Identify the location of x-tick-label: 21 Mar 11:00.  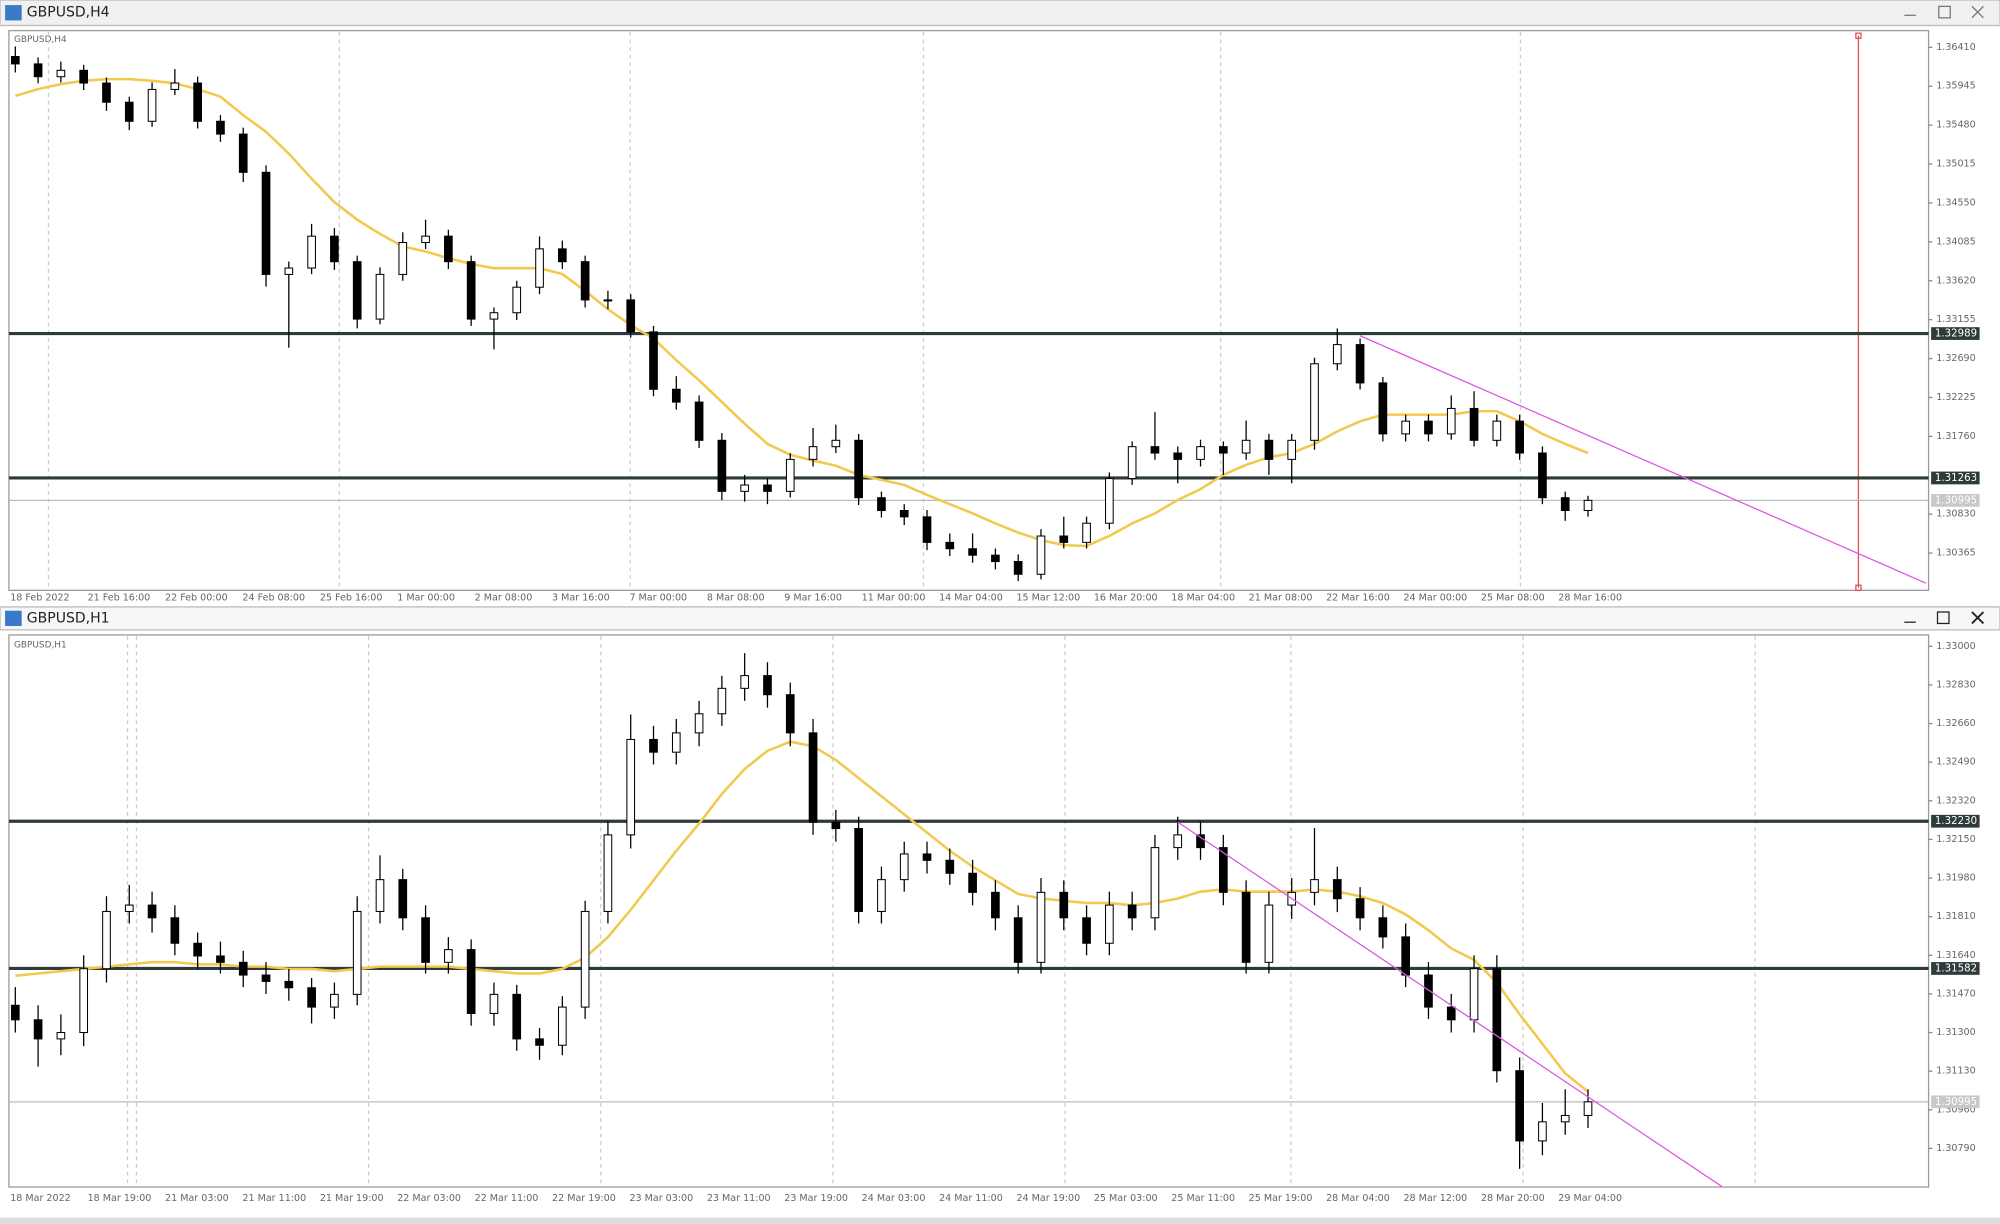
(274, 1198).